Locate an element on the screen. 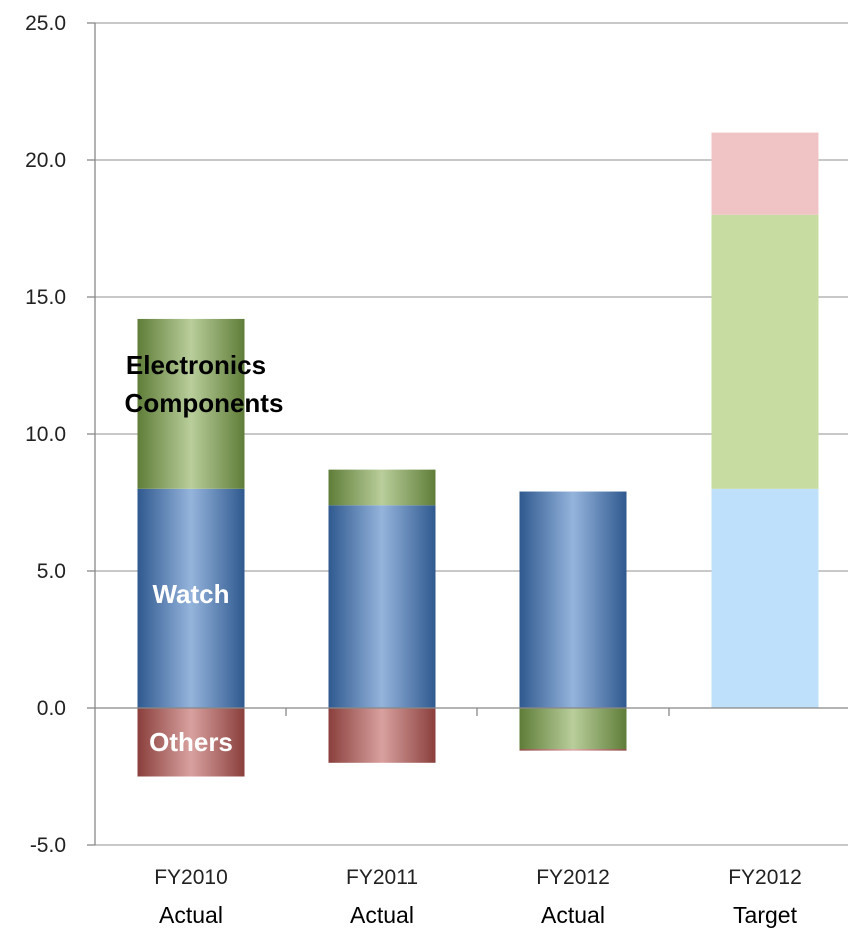 The width and height of the screenshot is (848, 930). x-category-label: FY2011 is located at coordinates (382, 877).